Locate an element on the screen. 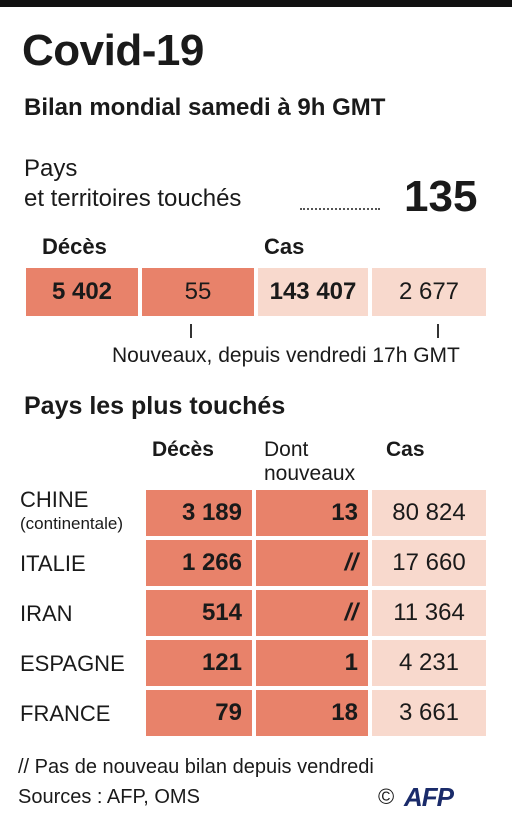  row-country: IRAN is located at coordinates (46, 614).